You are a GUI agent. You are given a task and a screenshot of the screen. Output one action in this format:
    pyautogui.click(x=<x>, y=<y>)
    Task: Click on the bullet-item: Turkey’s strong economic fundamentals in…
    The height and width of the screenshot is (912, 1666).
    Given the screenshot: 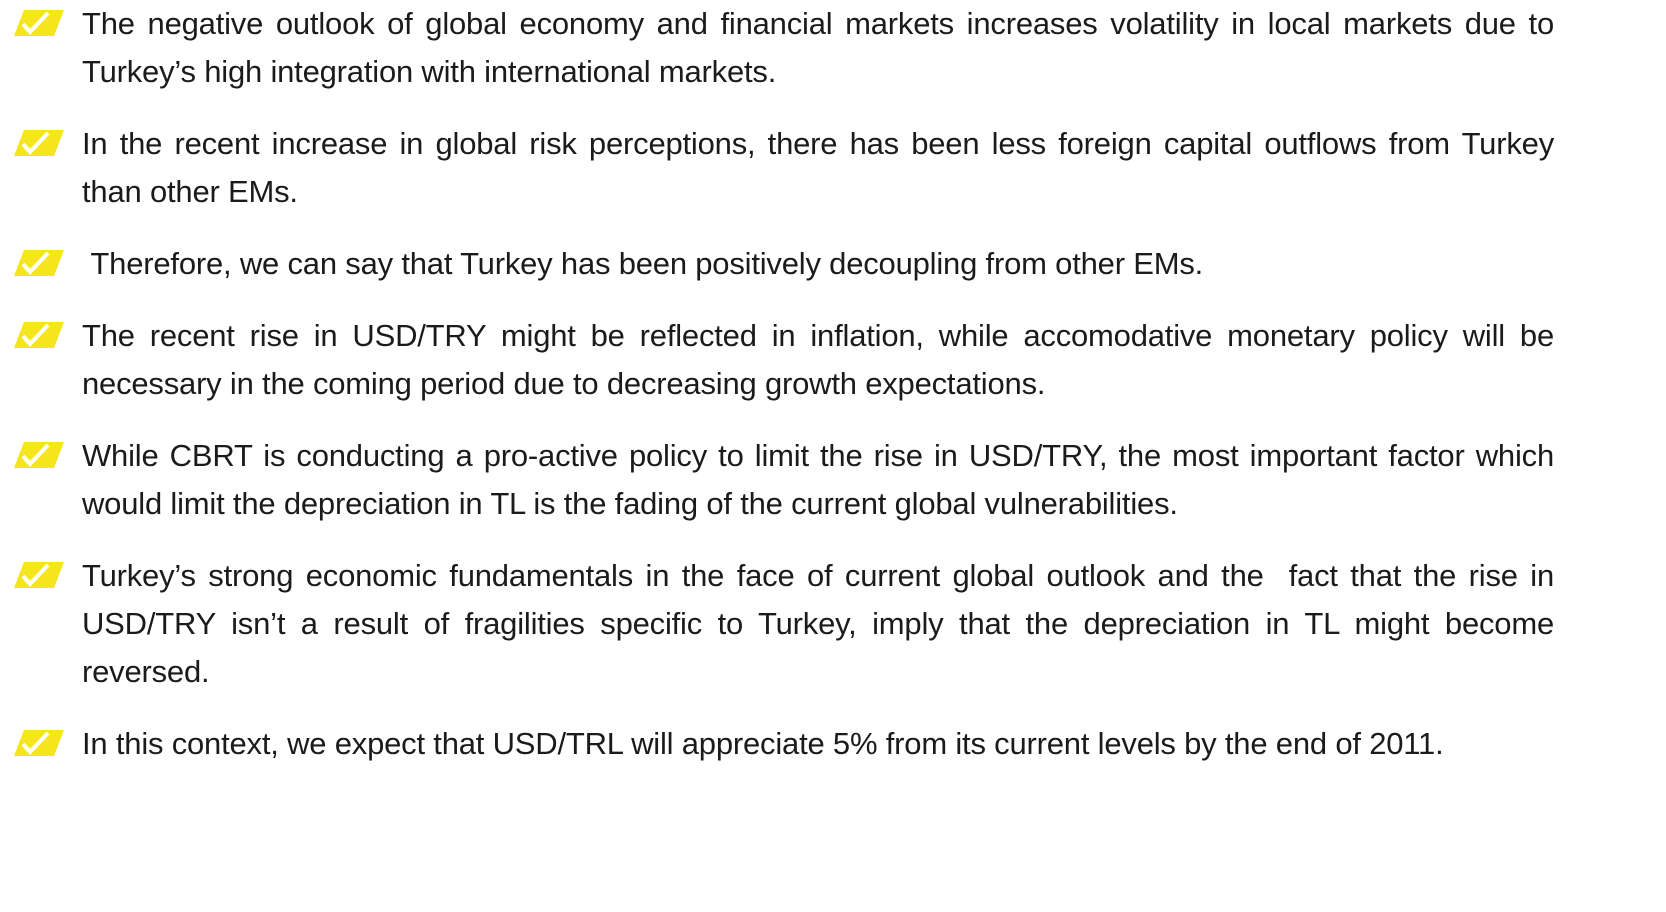 What is the action you would take?
    pyautogui.click(x=777, y=624)
    